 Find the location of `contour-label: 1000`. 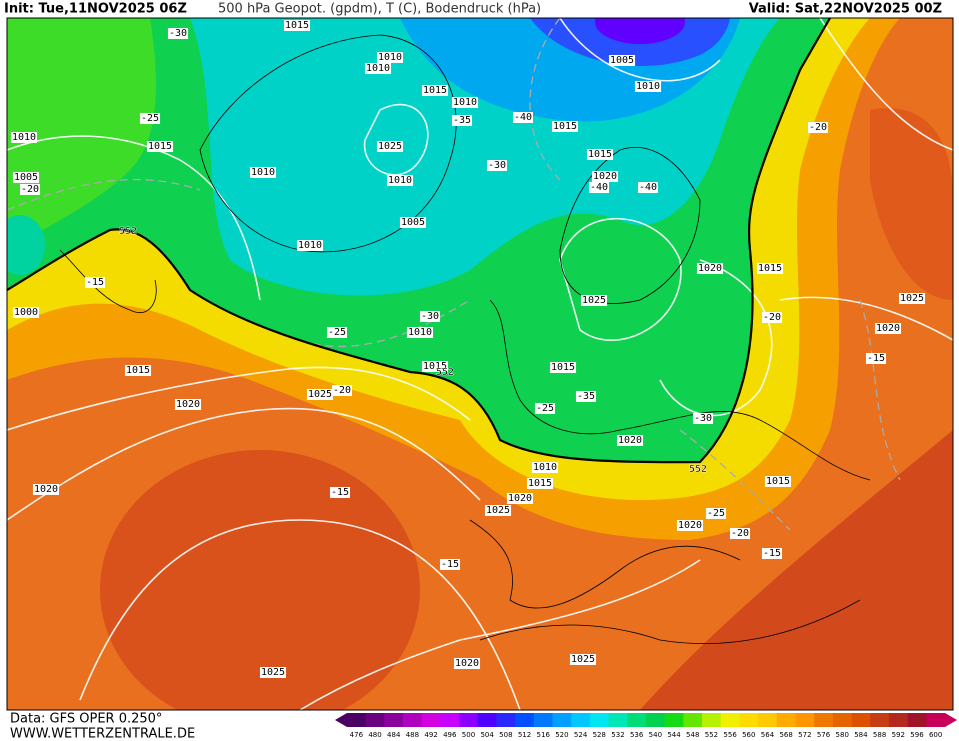

contour-label: 1000 is located at coordinates (26, 312).